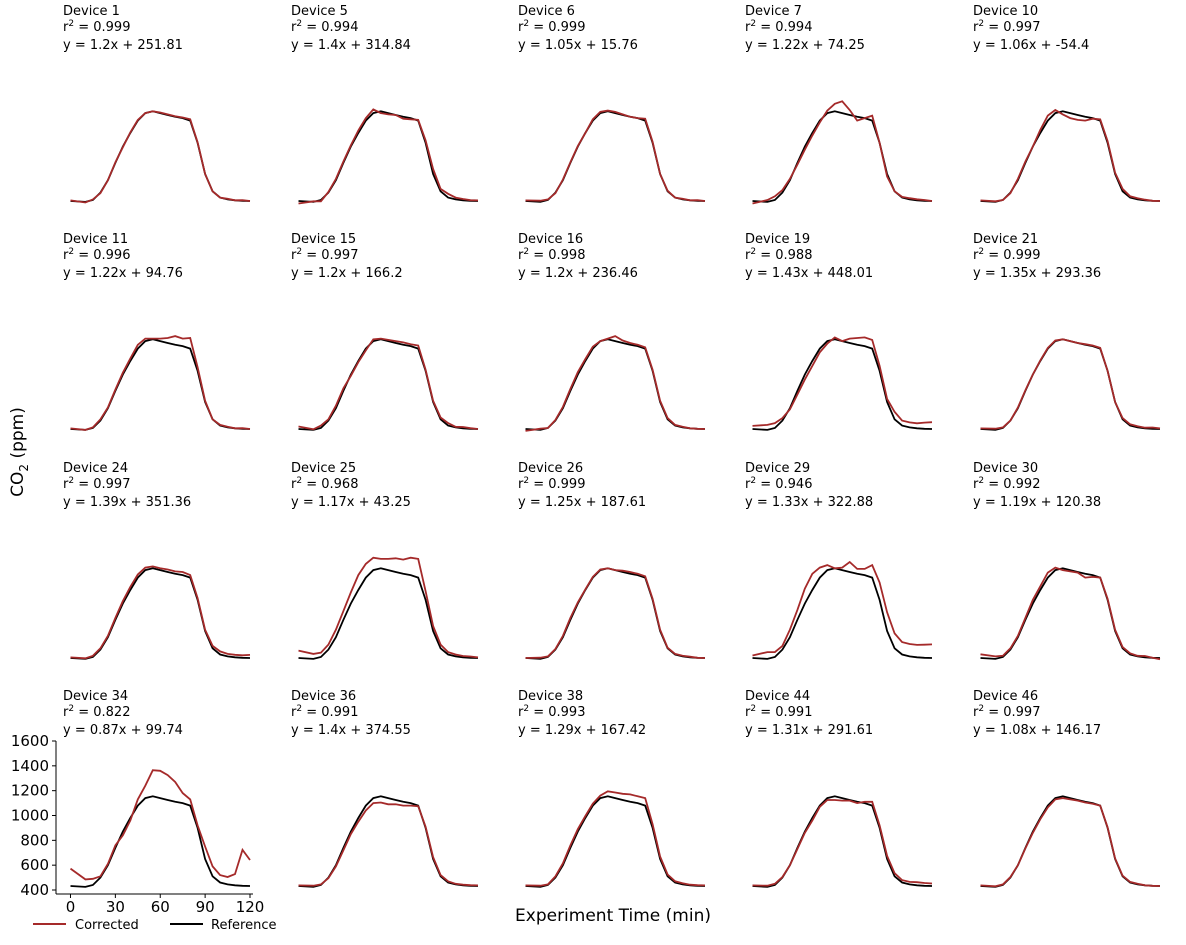  Describe the element at coordinates (96, 712) in the screenshot. I see `panel-r2-label: r2 = 0.822` at that location.